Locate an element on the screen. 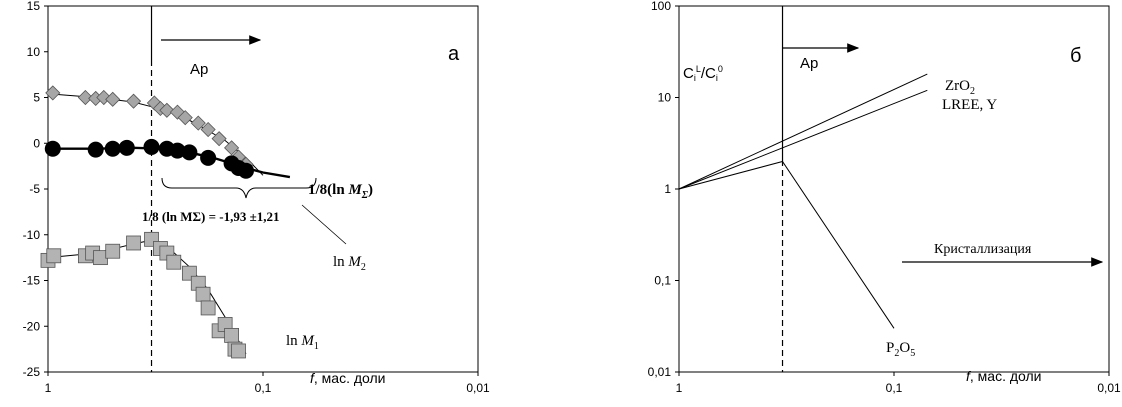 Image resolution: width=1122 pixels, height=407 pixels. panel-b-panel-label: б is located at coordinates (1075, 56).